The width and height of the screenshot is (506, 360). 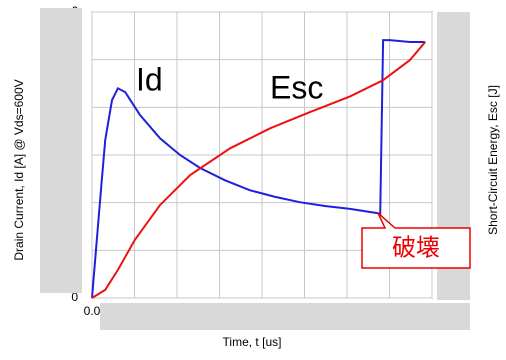 I want to click on series-label: Esc, so click(x=296, y=87).